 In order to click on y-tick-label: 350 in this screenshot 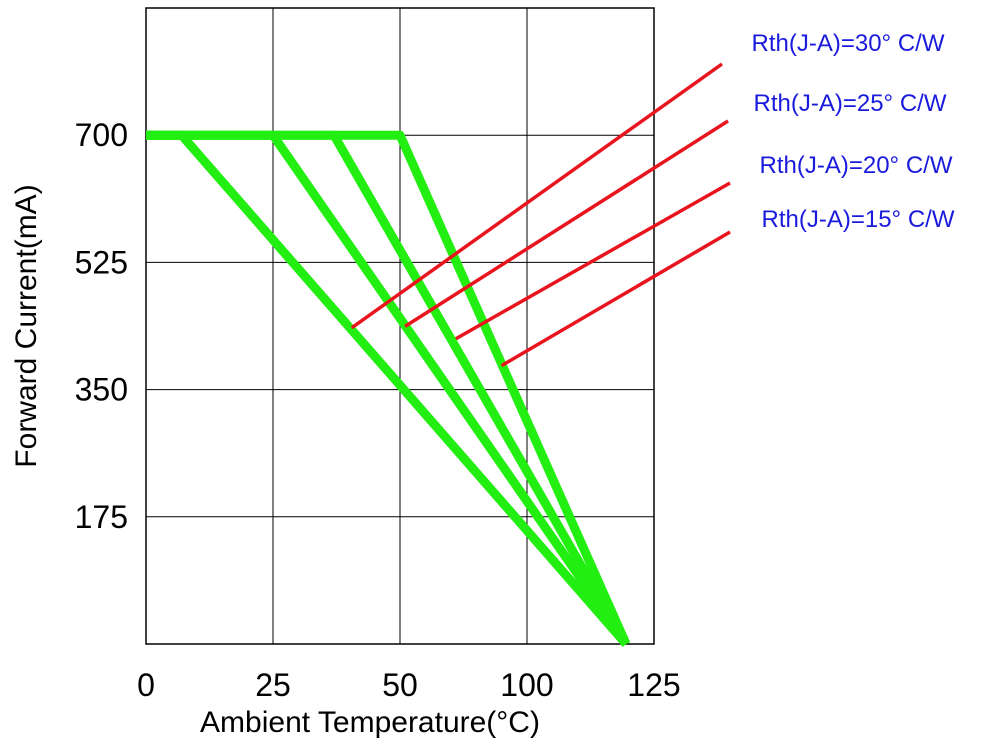, I will do `click(101, 390)`.